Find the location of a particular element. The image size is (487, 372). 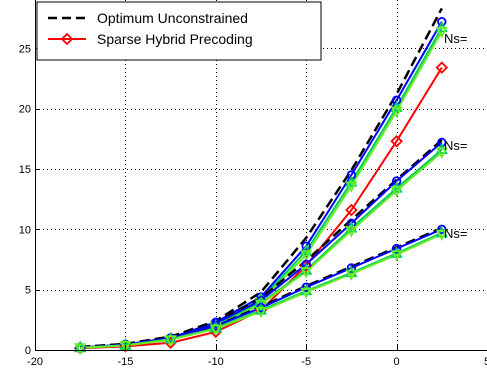

group-label-2: Ns= is located at coordinates (455, 145).